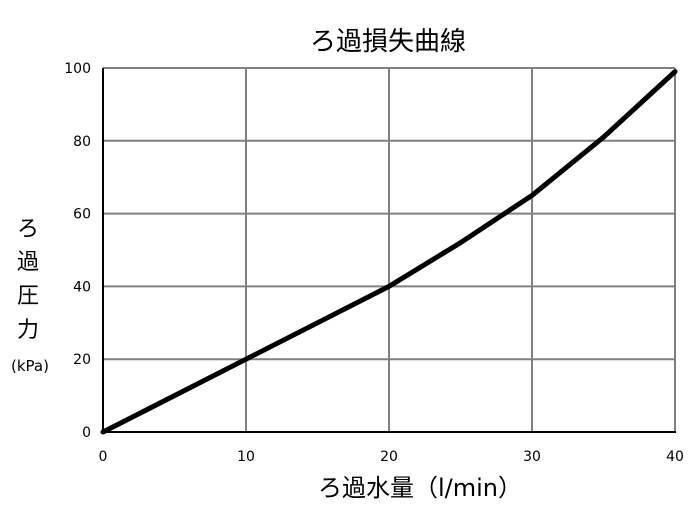 The height and width of the screenshot is (519, 700). Describe the element at coordinates (77, 69) in the screenshot. I see `y-tick-label: 100` at that location.